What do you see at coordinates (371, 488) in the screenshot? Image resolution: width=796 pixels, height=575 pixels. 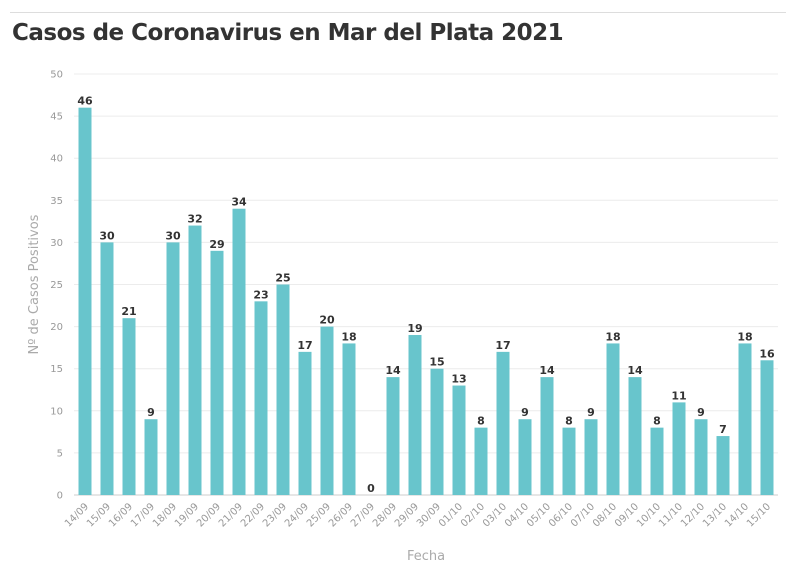 I see `data-label: 0` at bounding box center [371, 488].